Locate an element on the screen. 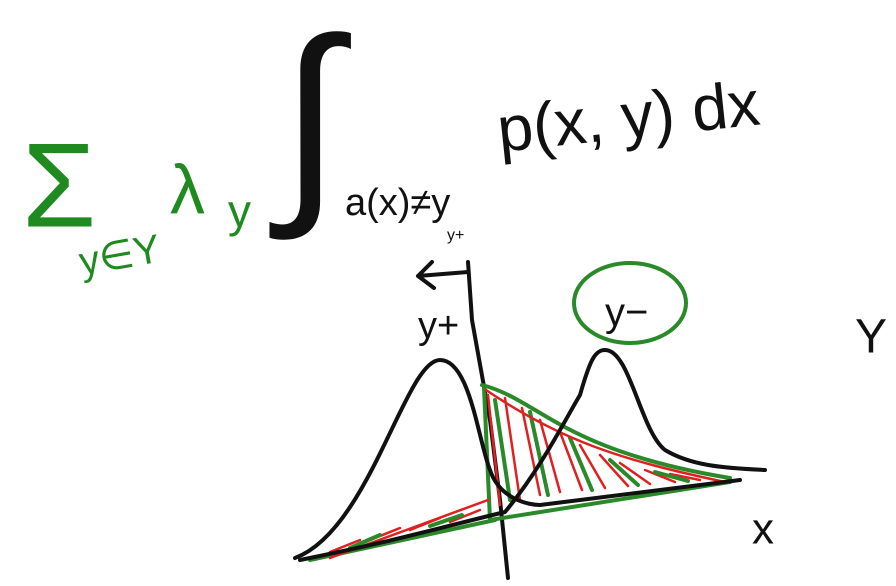  class-right-label: y− is located at coordinates (626, 313).